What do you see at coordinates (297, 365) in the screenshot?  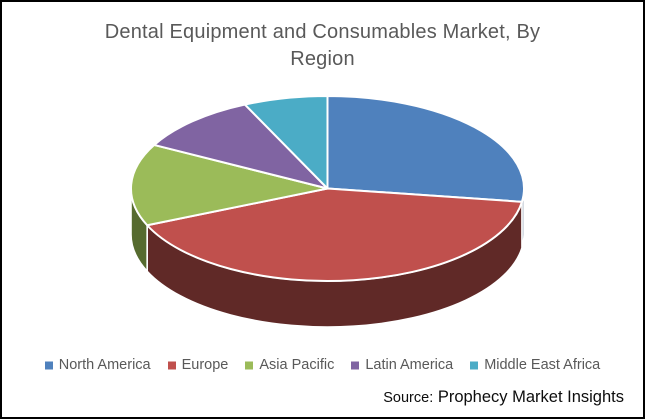 I see `legend-label-asia-pacific: Asia Pacific` at bounding box center [297, 365].